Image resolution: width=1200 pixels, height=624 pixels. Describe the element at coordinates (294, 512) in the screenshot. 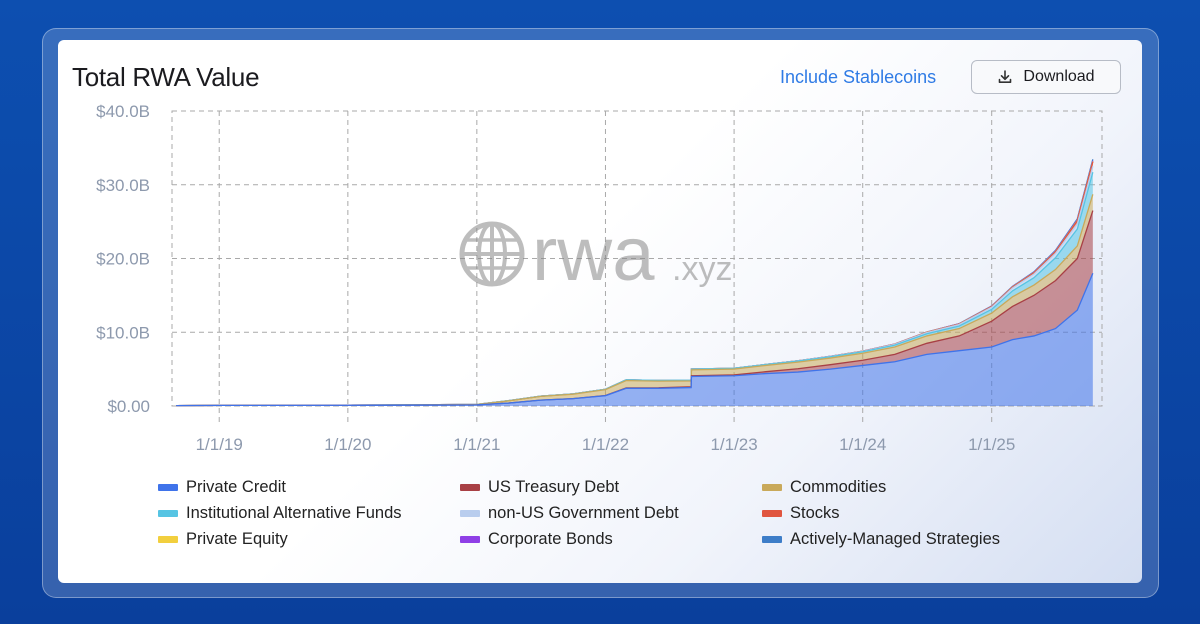

I see `legend-label: Institutional Alternative Funds` at that location.